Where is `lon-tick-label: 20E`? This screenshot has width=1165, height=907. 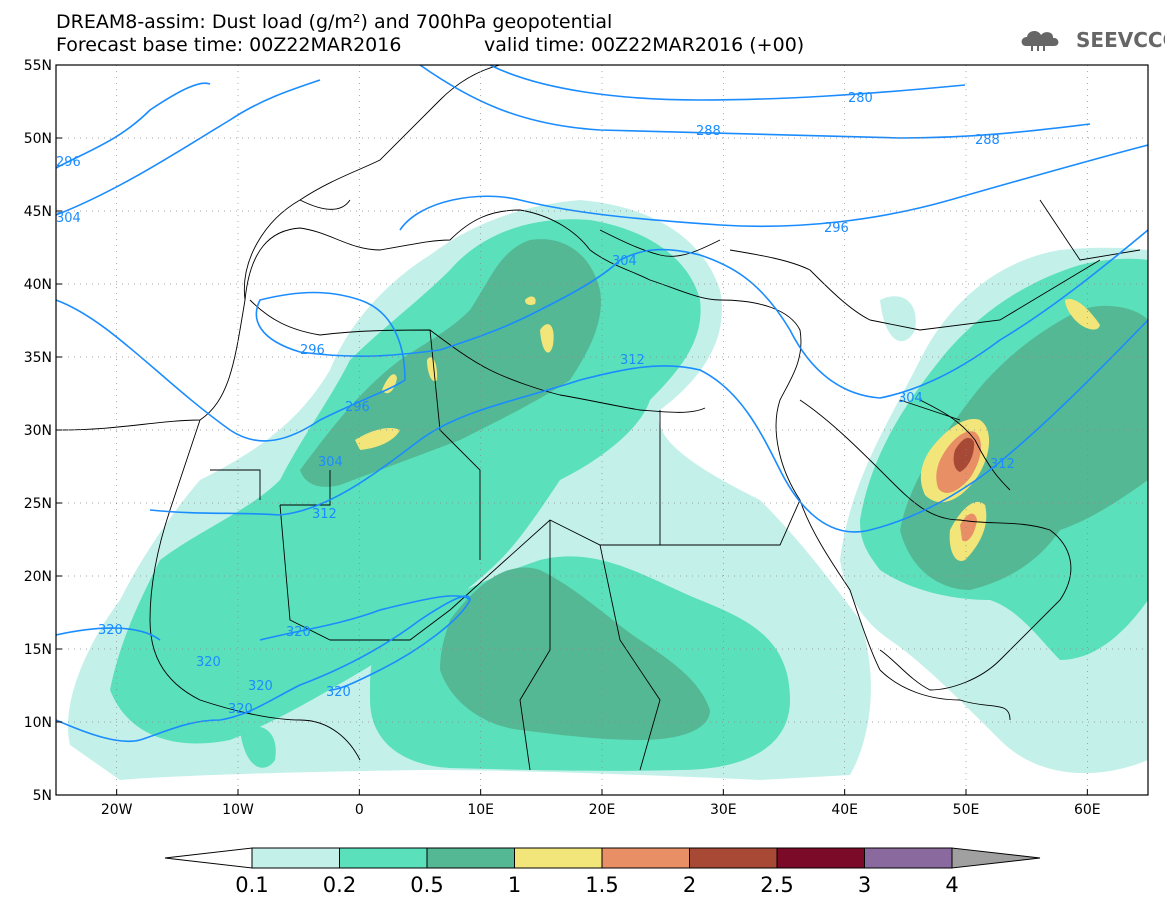
lon-tick-label: 20E is located at coordinates (602, 810).